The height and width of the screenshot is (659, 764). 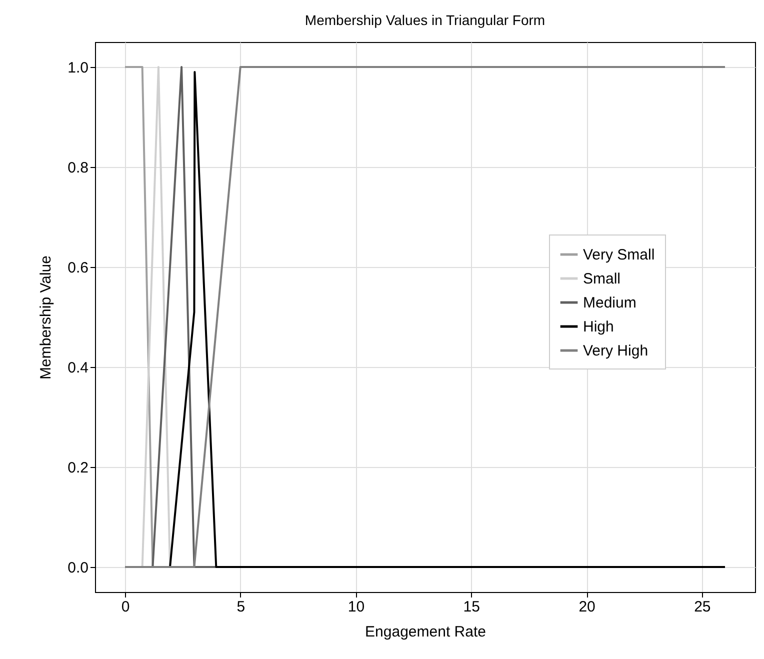 I want to click on y-axis-title: Membership Value, so click(x=46, y=318).